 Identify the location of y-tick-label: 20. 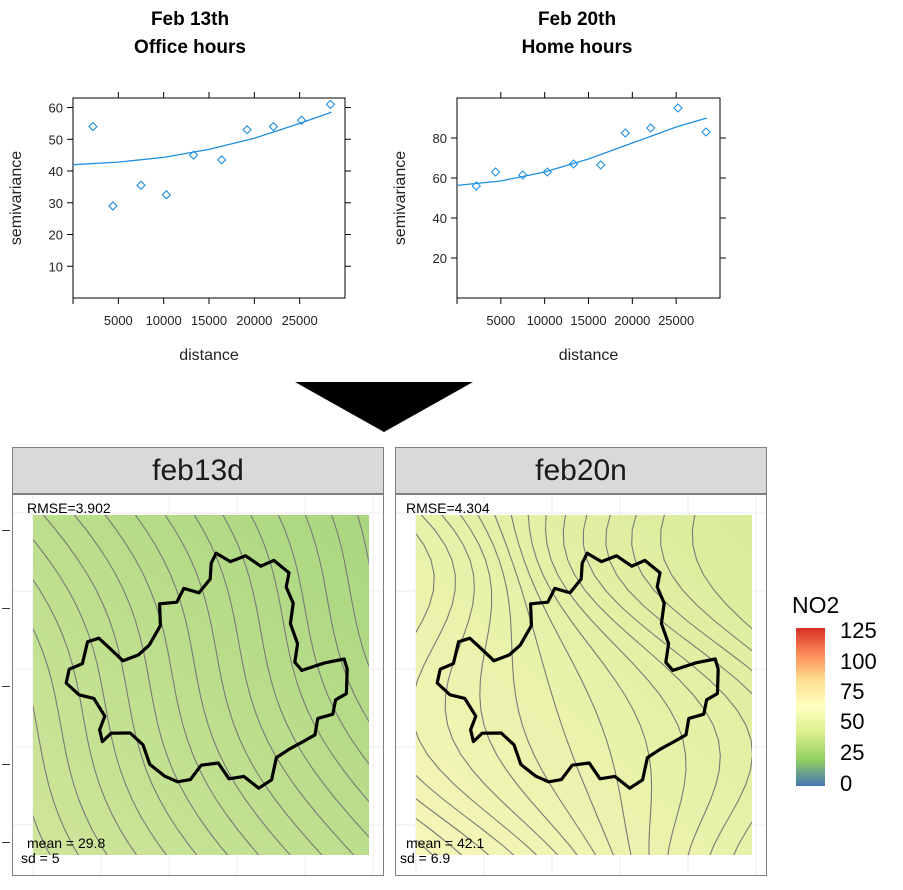
(440, 258).